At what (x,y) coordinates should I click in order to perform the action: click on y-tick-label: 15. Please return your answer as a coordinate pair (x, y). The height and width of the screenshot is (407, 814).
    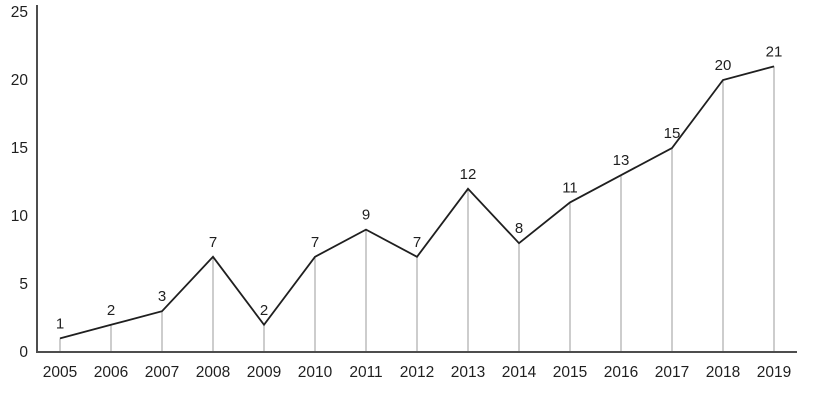
    Looking at the image, I should click on (19, 148).